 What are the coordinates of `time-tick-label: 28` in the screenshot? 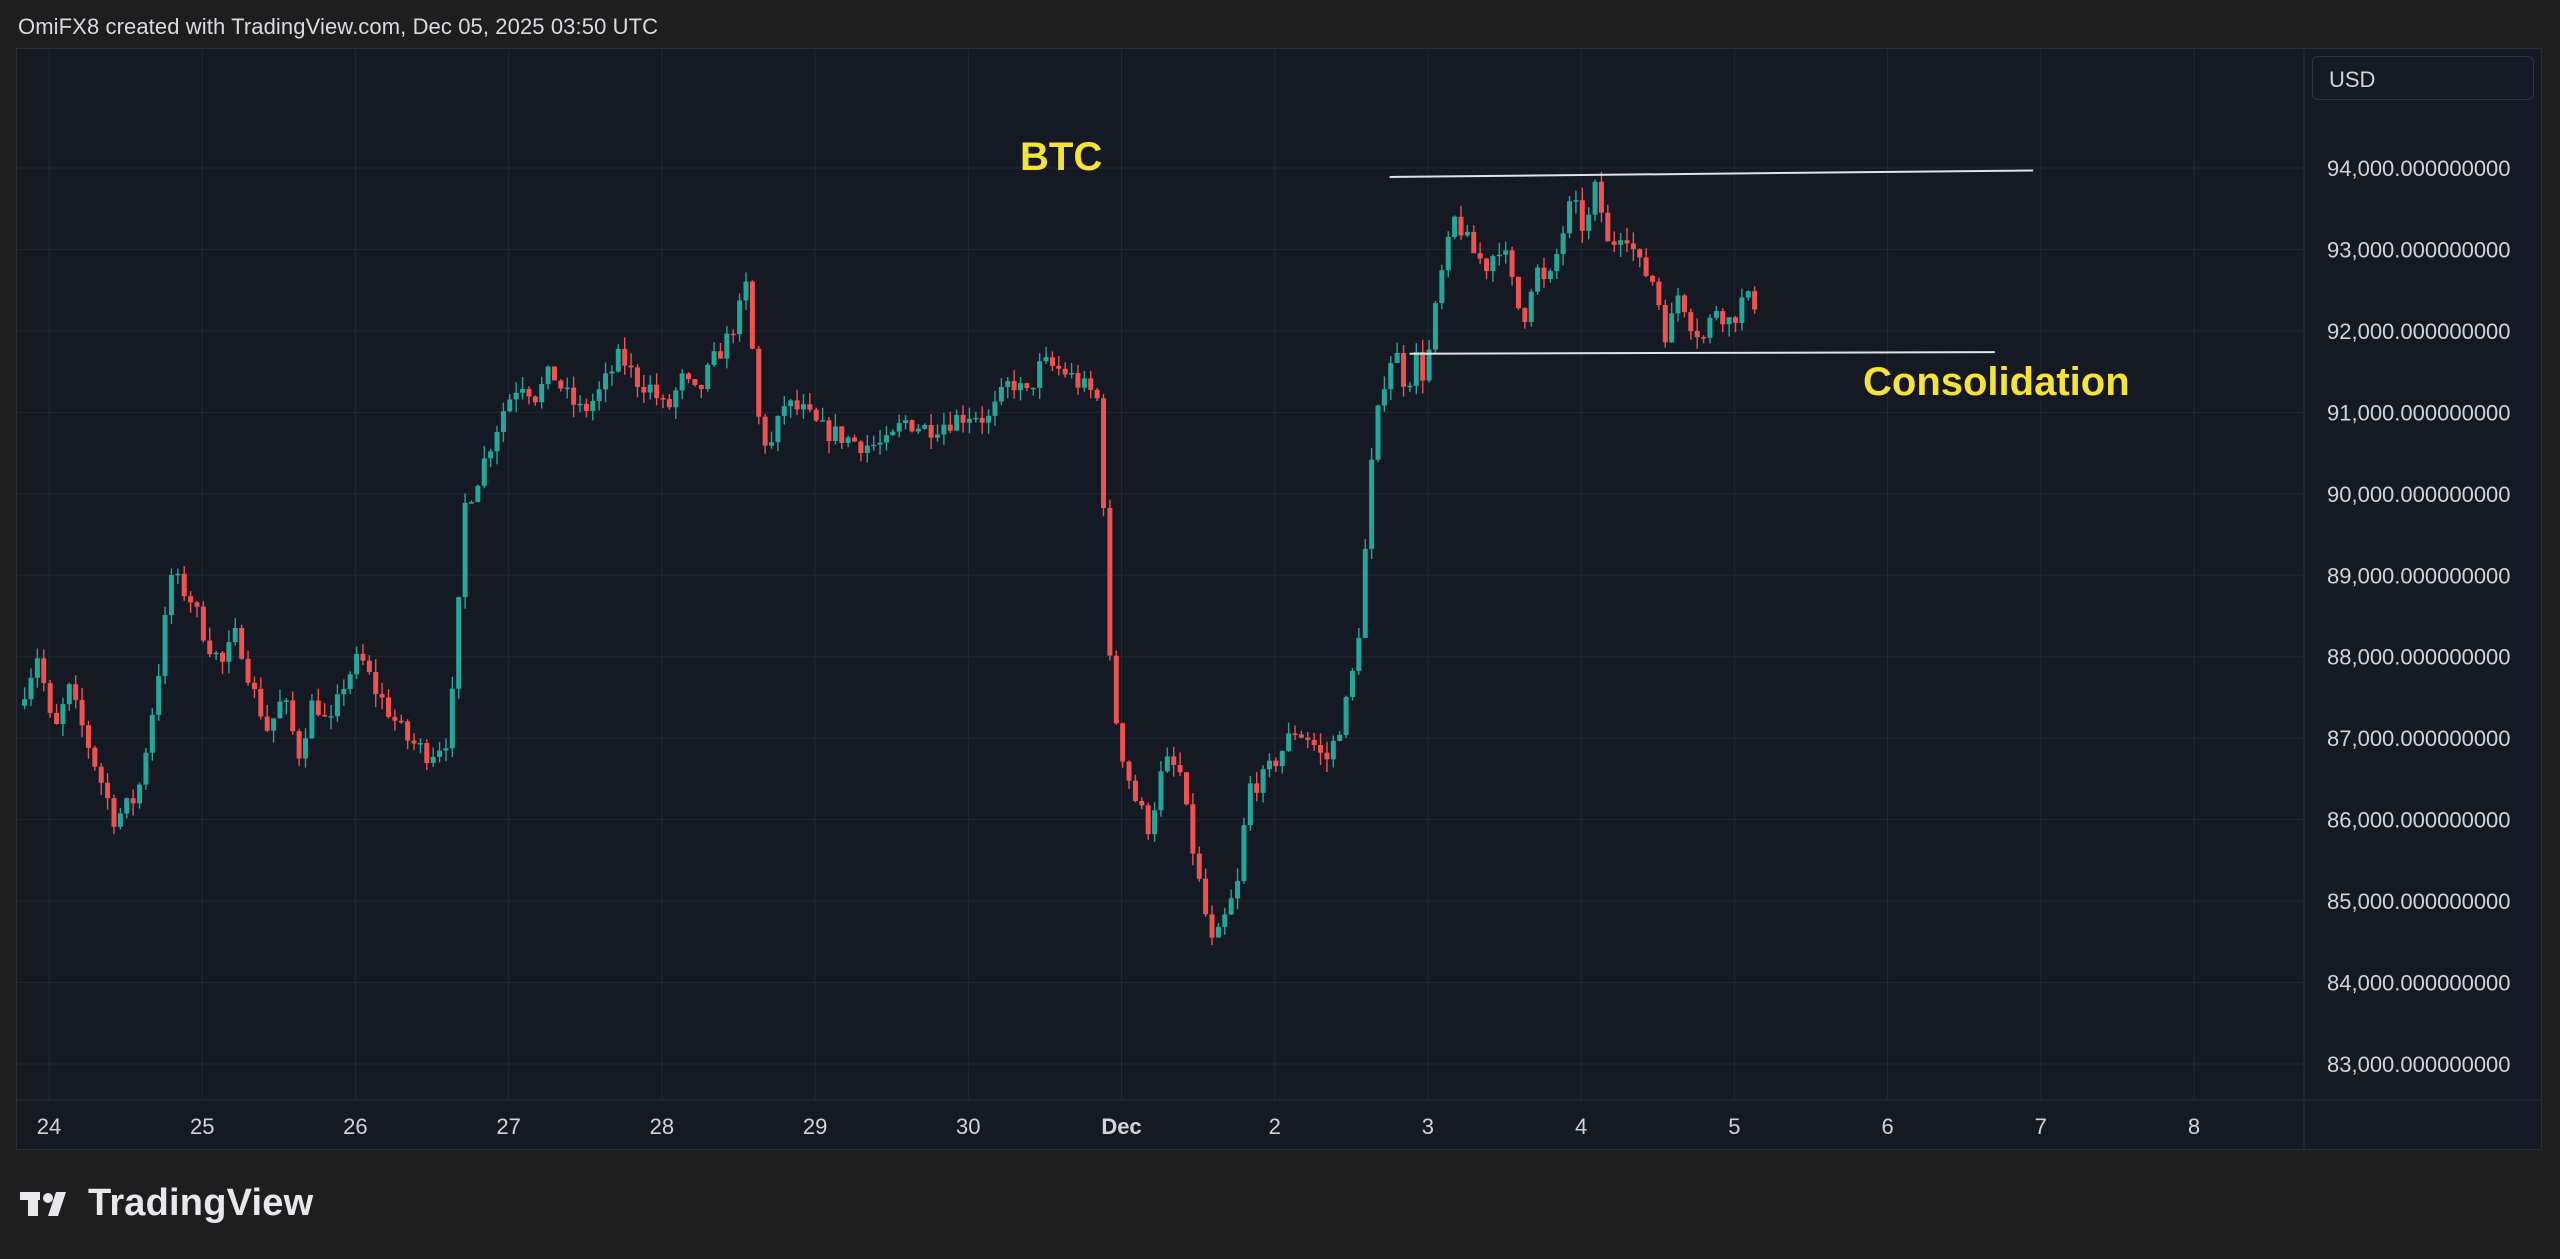 It's located at (662, 1126).